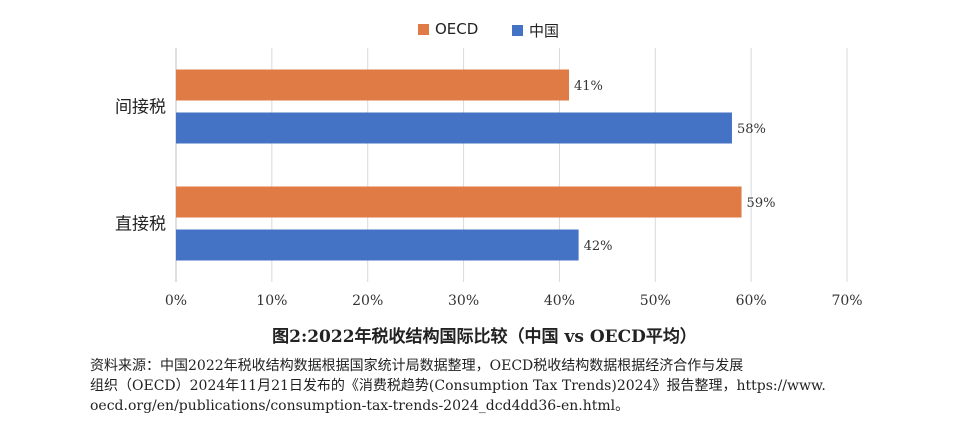 The width and height of the screenshot is (969, 436). Describe the element at coordinates (484, 30) in the screenshot. I see `legend: OECD 中国` at that location.